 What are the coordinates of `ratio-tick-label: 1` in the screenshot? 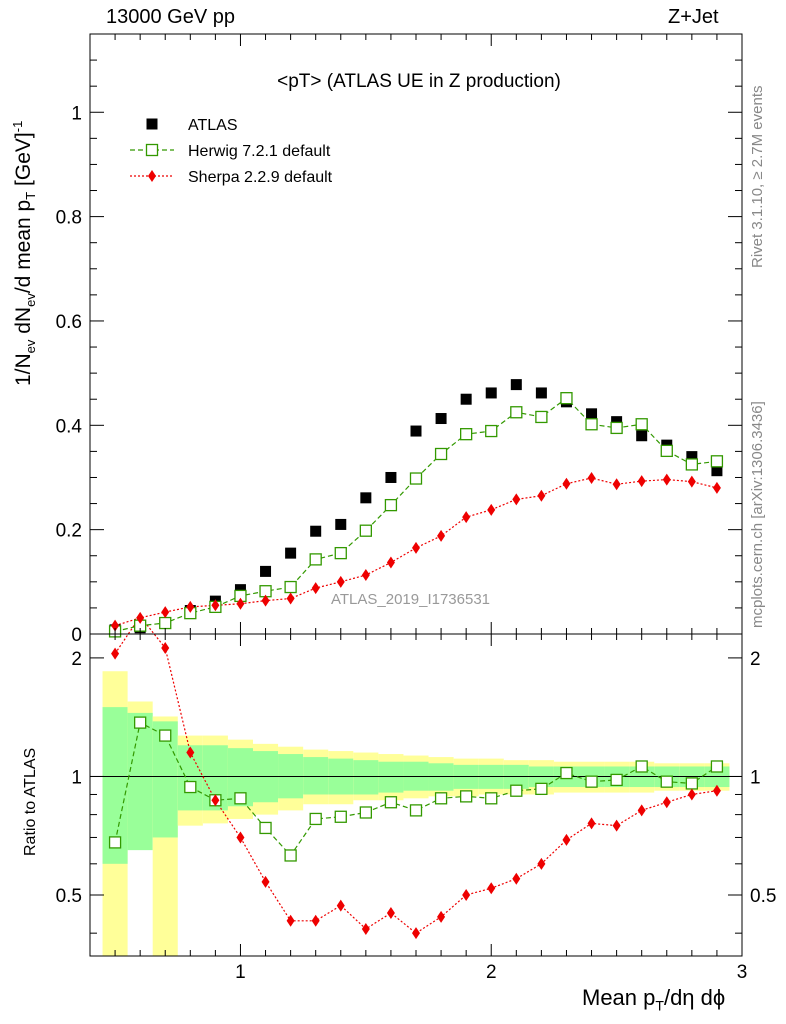 It's located at (76, 777).